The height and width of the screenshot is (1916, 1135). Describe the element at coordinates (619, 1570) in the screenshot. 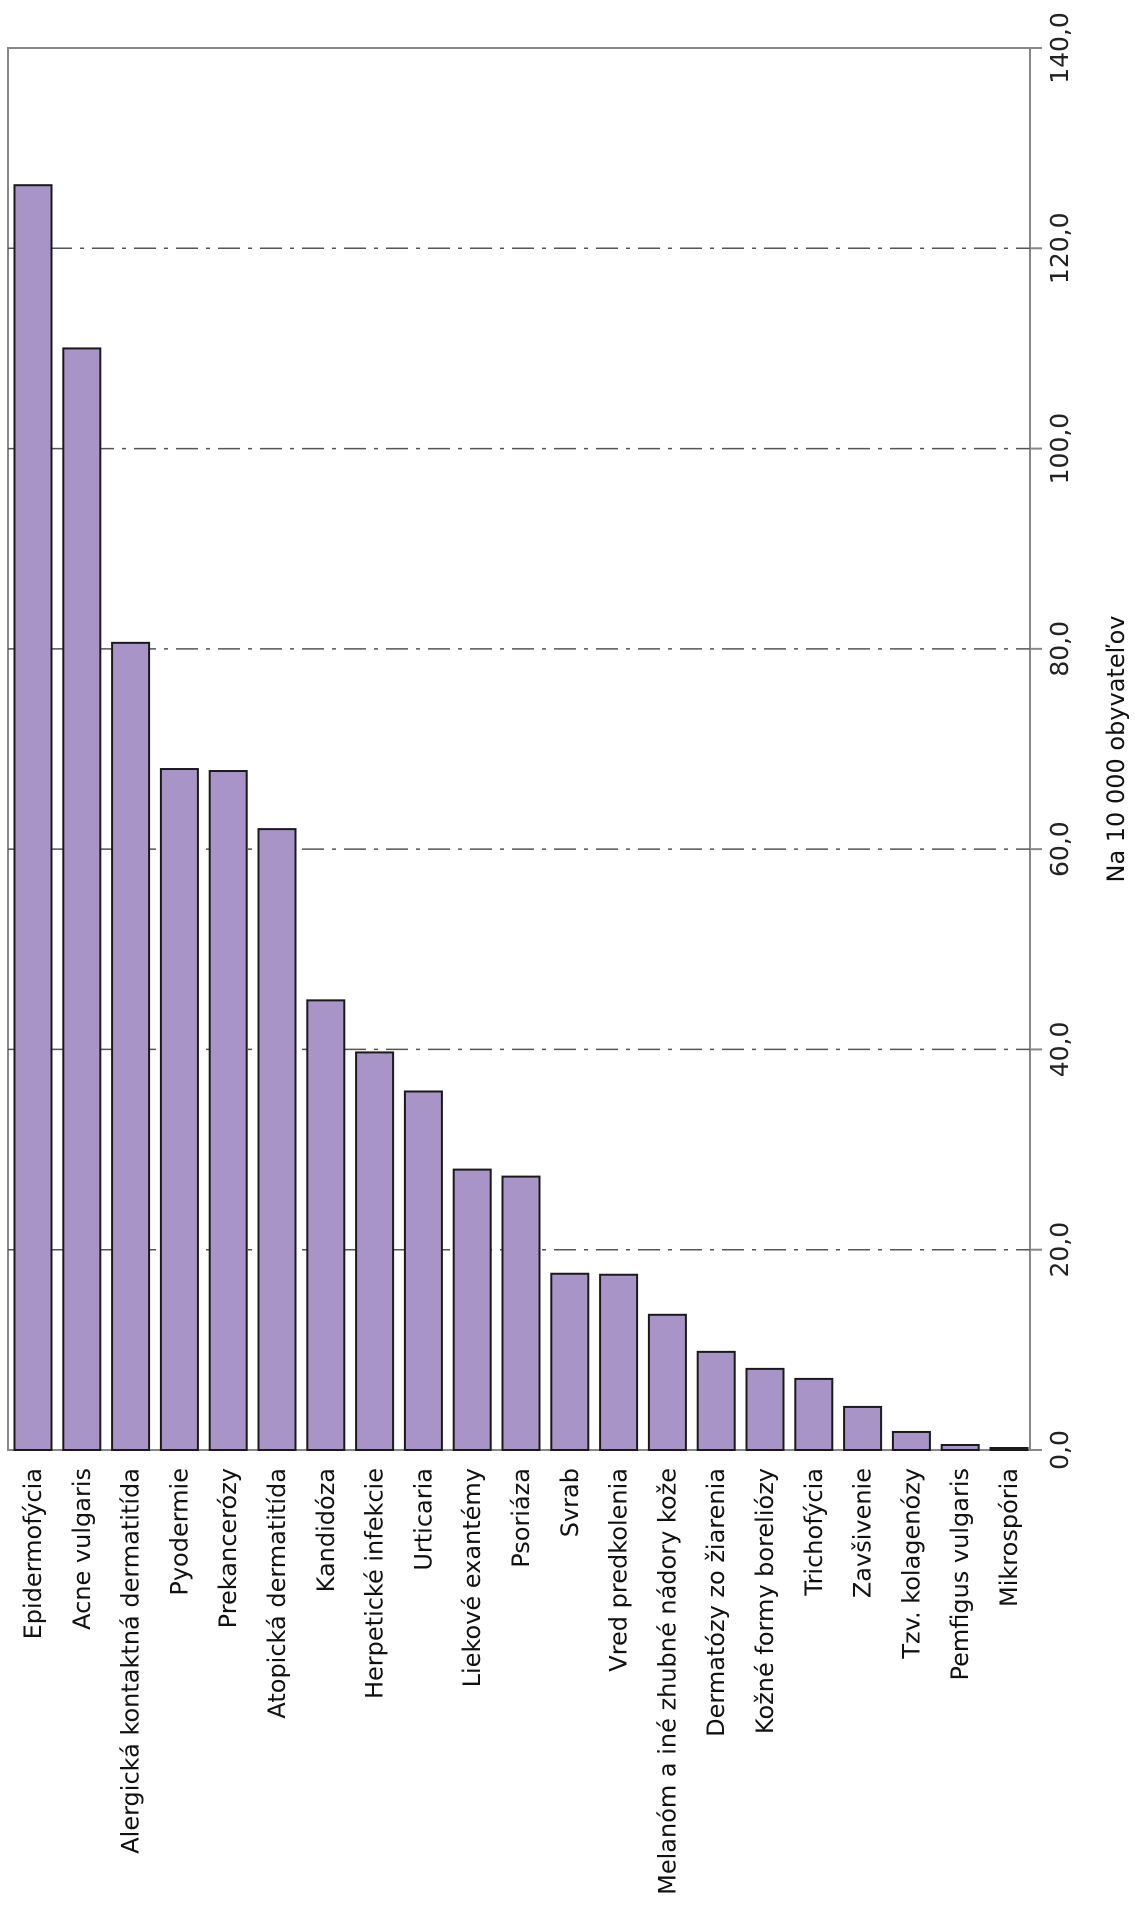

I see `category-label: Vred predkolenia` at that location.